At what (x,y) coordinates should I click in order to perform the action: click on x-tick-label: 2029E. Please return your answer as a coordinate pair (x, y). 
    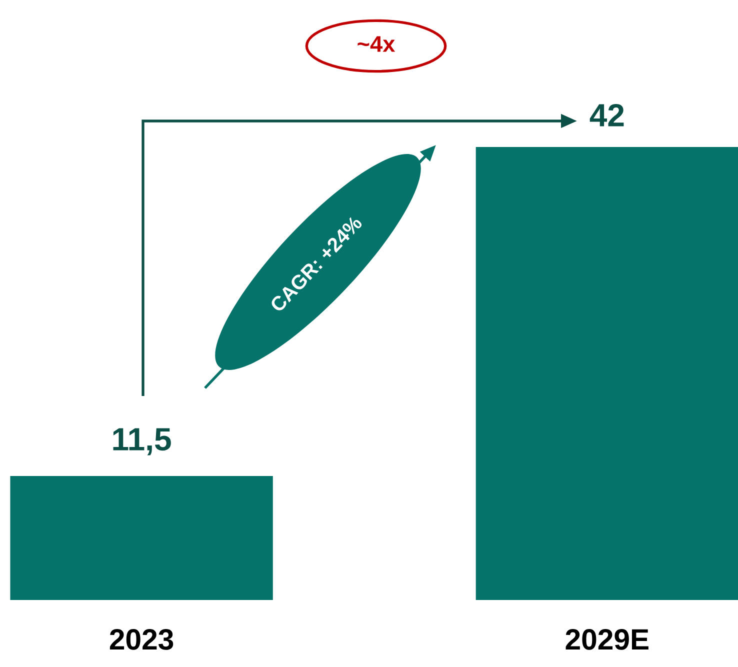
    Looking at the image, I should click on (607, 639).